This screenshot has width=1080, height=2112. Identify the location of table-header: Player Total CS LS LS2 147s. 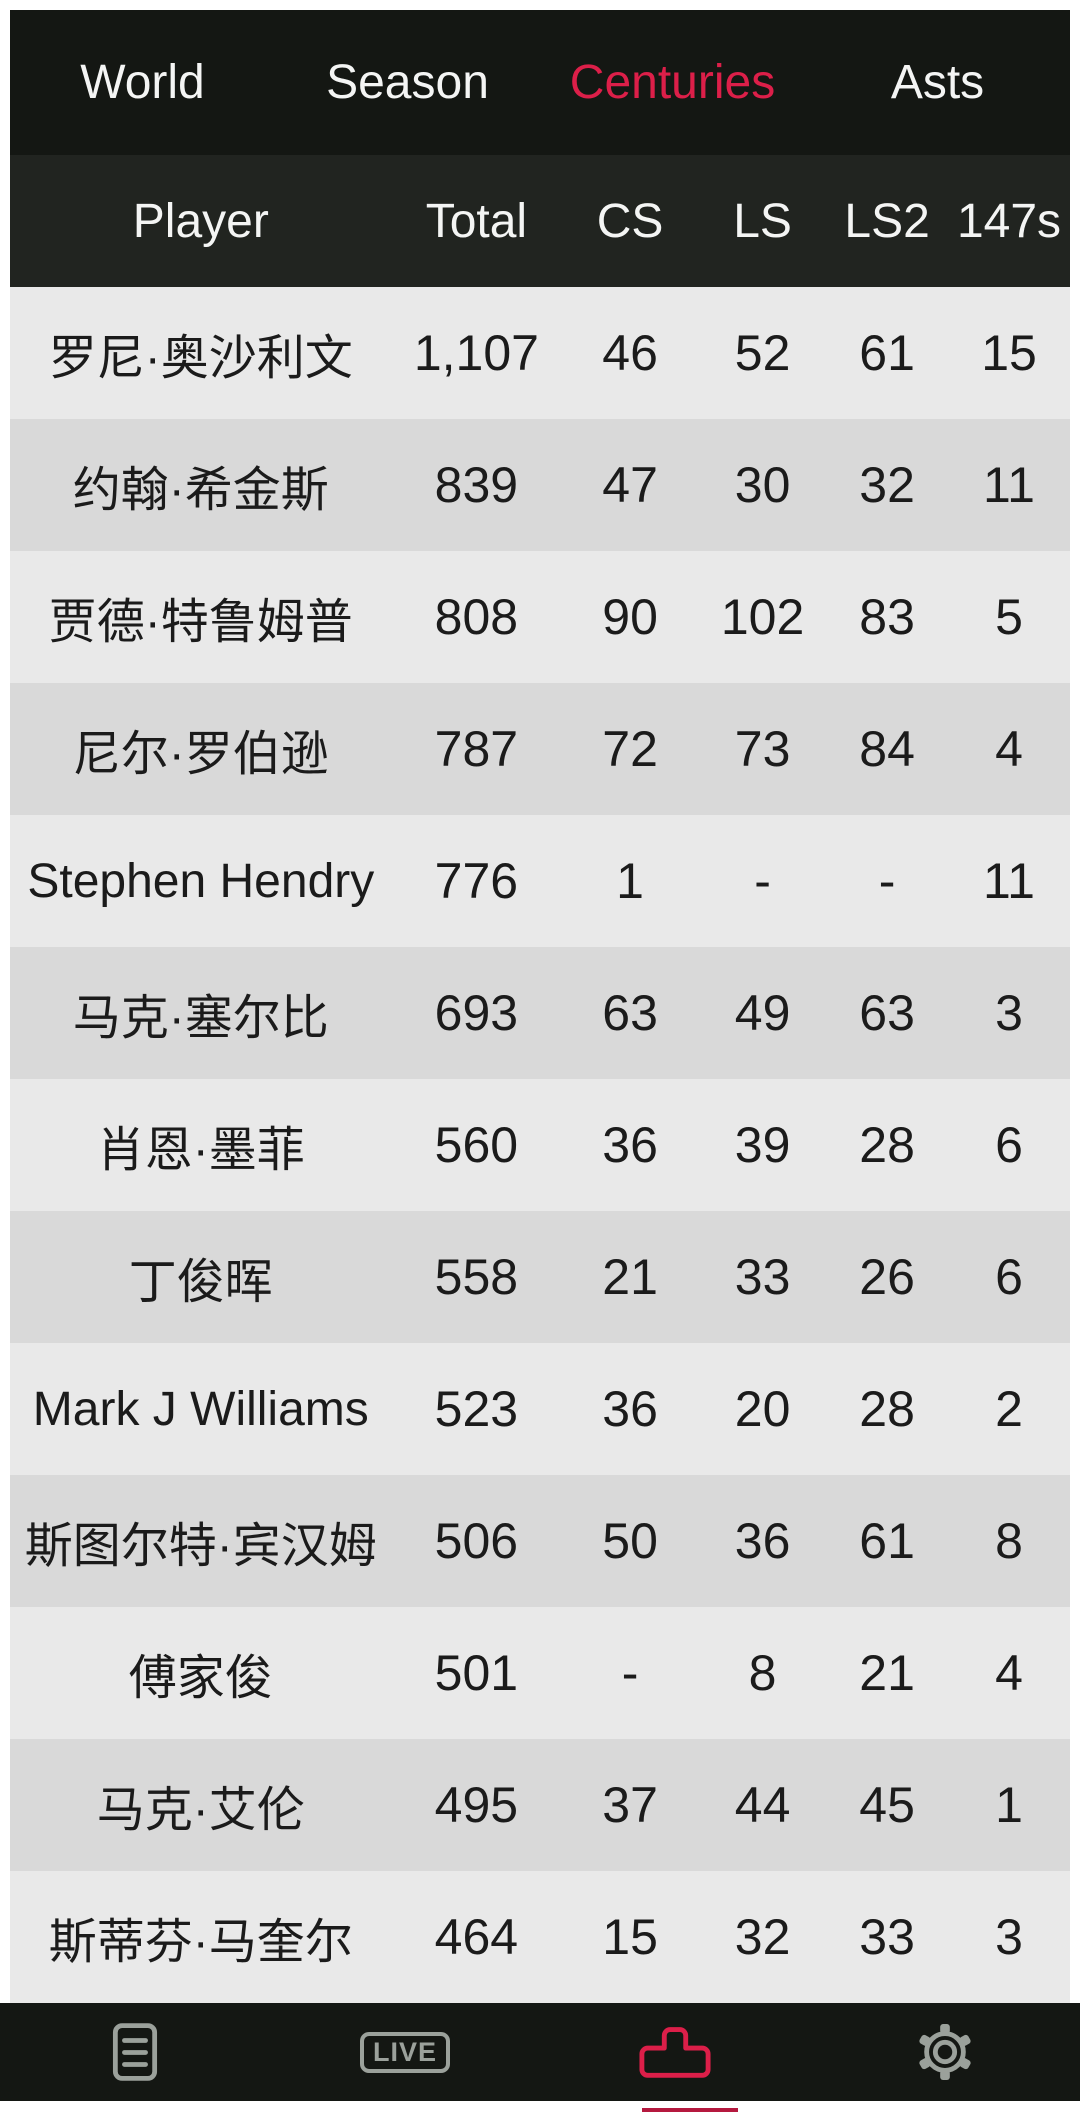
(540, 221).